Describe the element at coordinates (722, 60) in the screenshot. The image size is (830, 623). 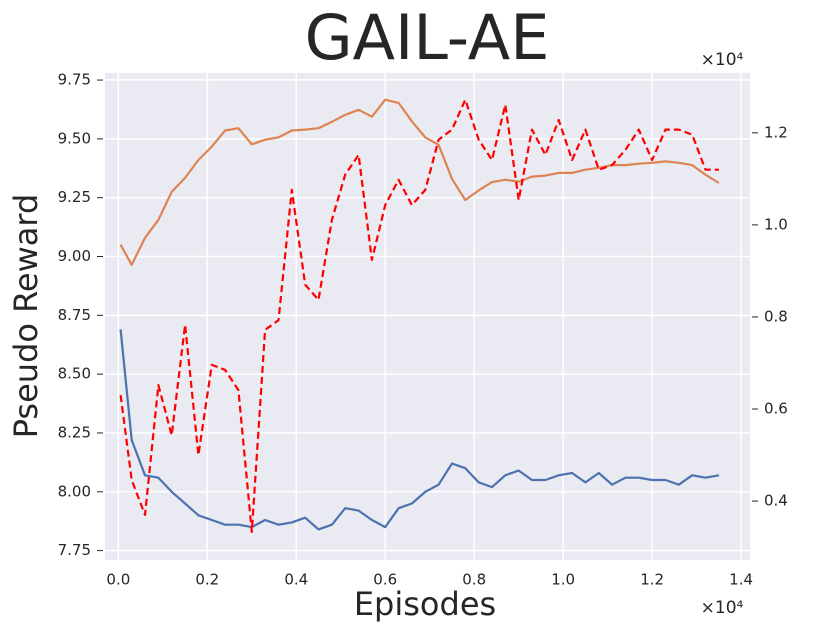
I see `y2-offset-label: ×10⁴` at that location.